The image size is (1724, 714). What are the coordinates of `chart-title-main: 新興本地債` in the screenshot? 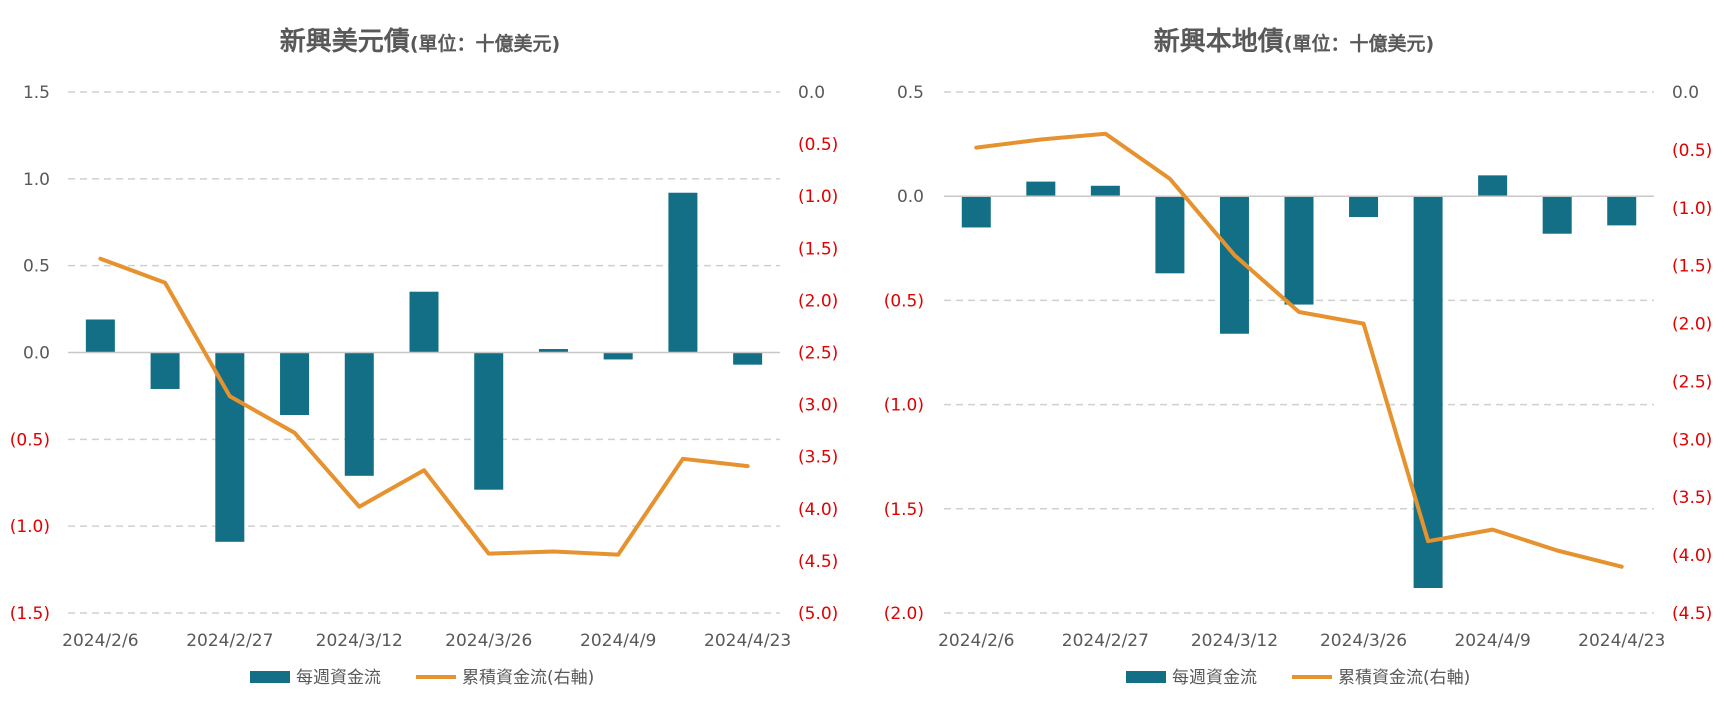 It's located at (1219, 41).